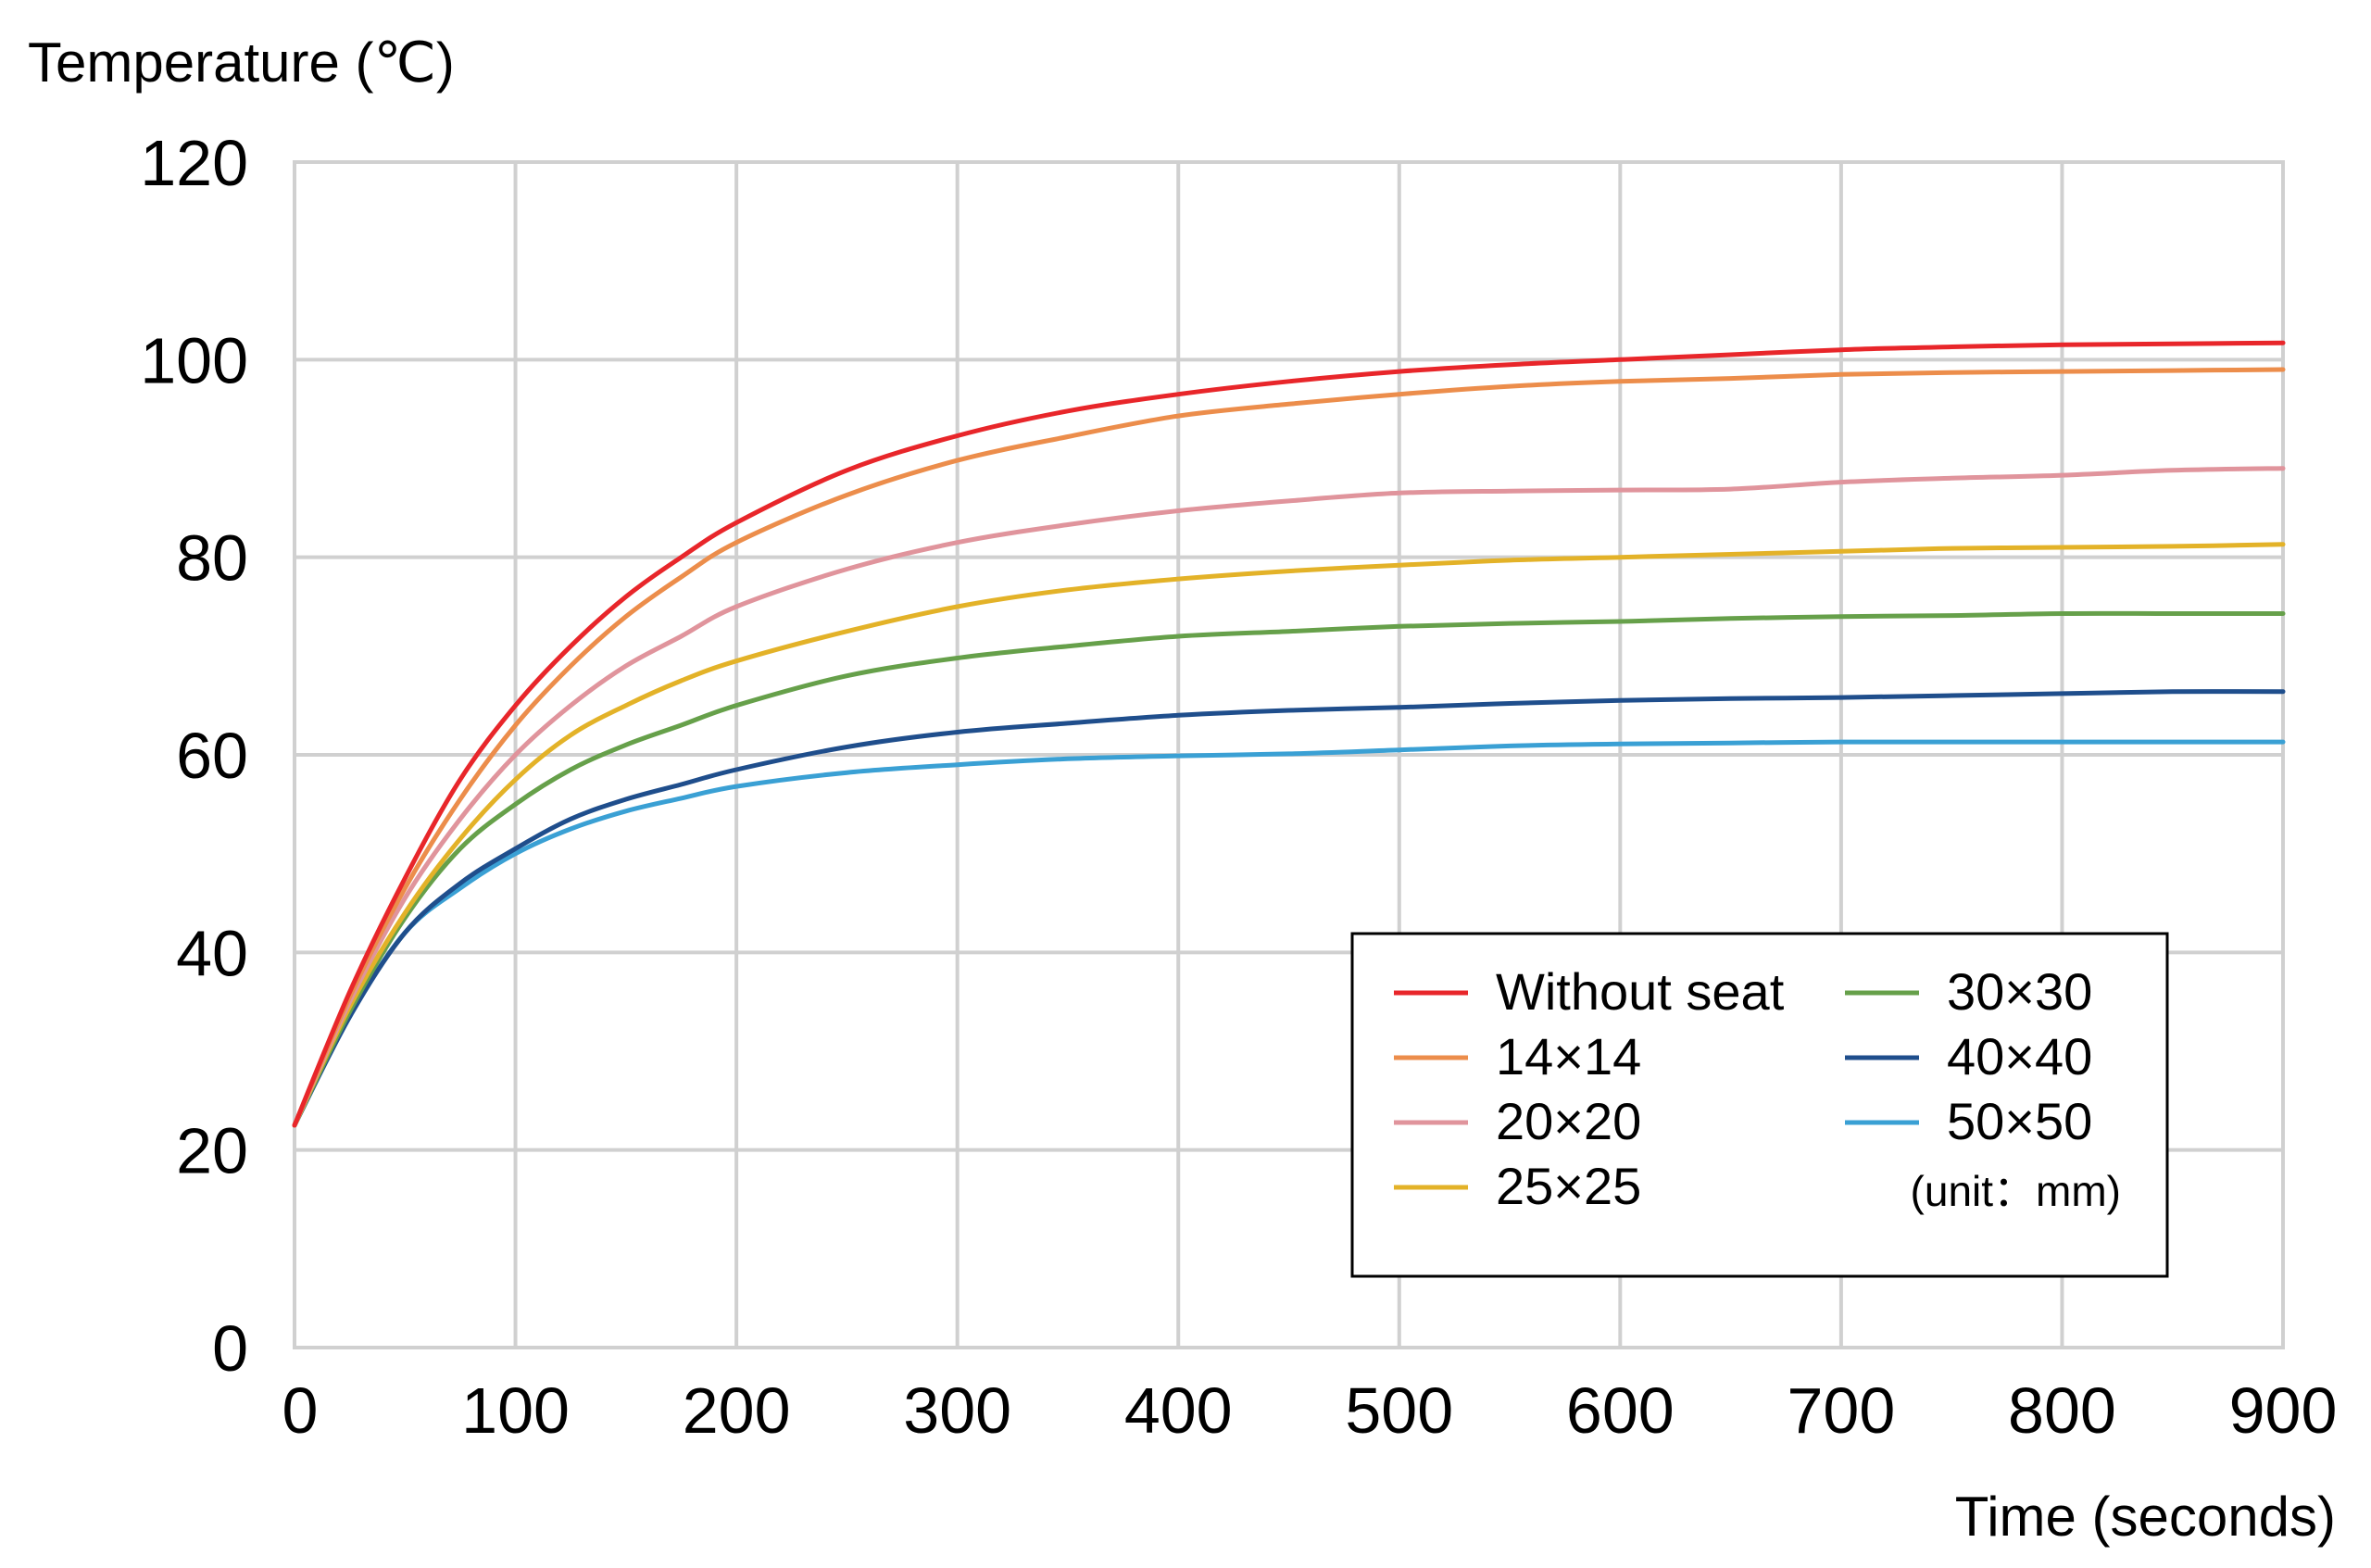  I want to click on x-tick-label: 800, so click(2062, 1411).